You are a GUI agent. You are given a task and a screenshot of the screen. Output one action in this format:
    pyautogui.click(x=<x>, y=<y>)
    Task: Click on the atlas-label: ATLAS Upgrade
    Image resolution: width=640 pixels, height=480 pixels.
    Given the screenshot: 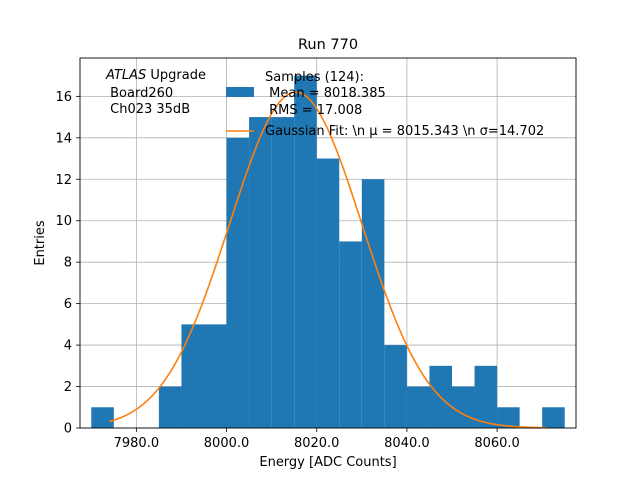 What is the action you would take?
    pyautogui.click(x=155, y=75)
    